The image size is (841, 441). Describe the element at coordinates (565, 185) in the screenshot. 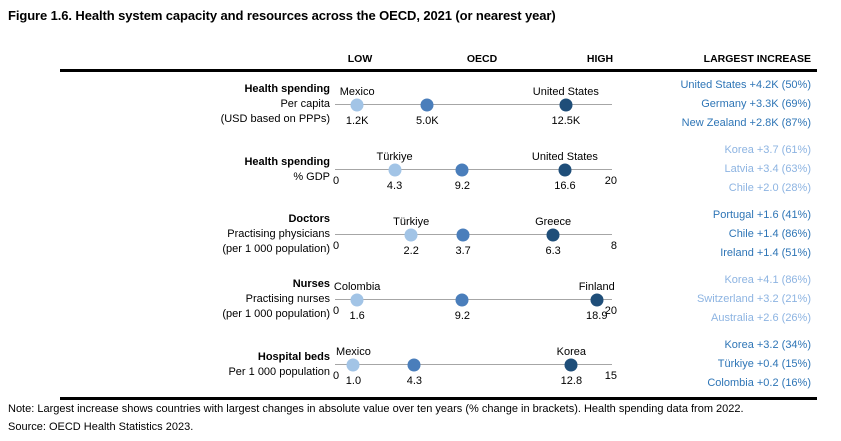

I see `value-label: 16.6` at that location.